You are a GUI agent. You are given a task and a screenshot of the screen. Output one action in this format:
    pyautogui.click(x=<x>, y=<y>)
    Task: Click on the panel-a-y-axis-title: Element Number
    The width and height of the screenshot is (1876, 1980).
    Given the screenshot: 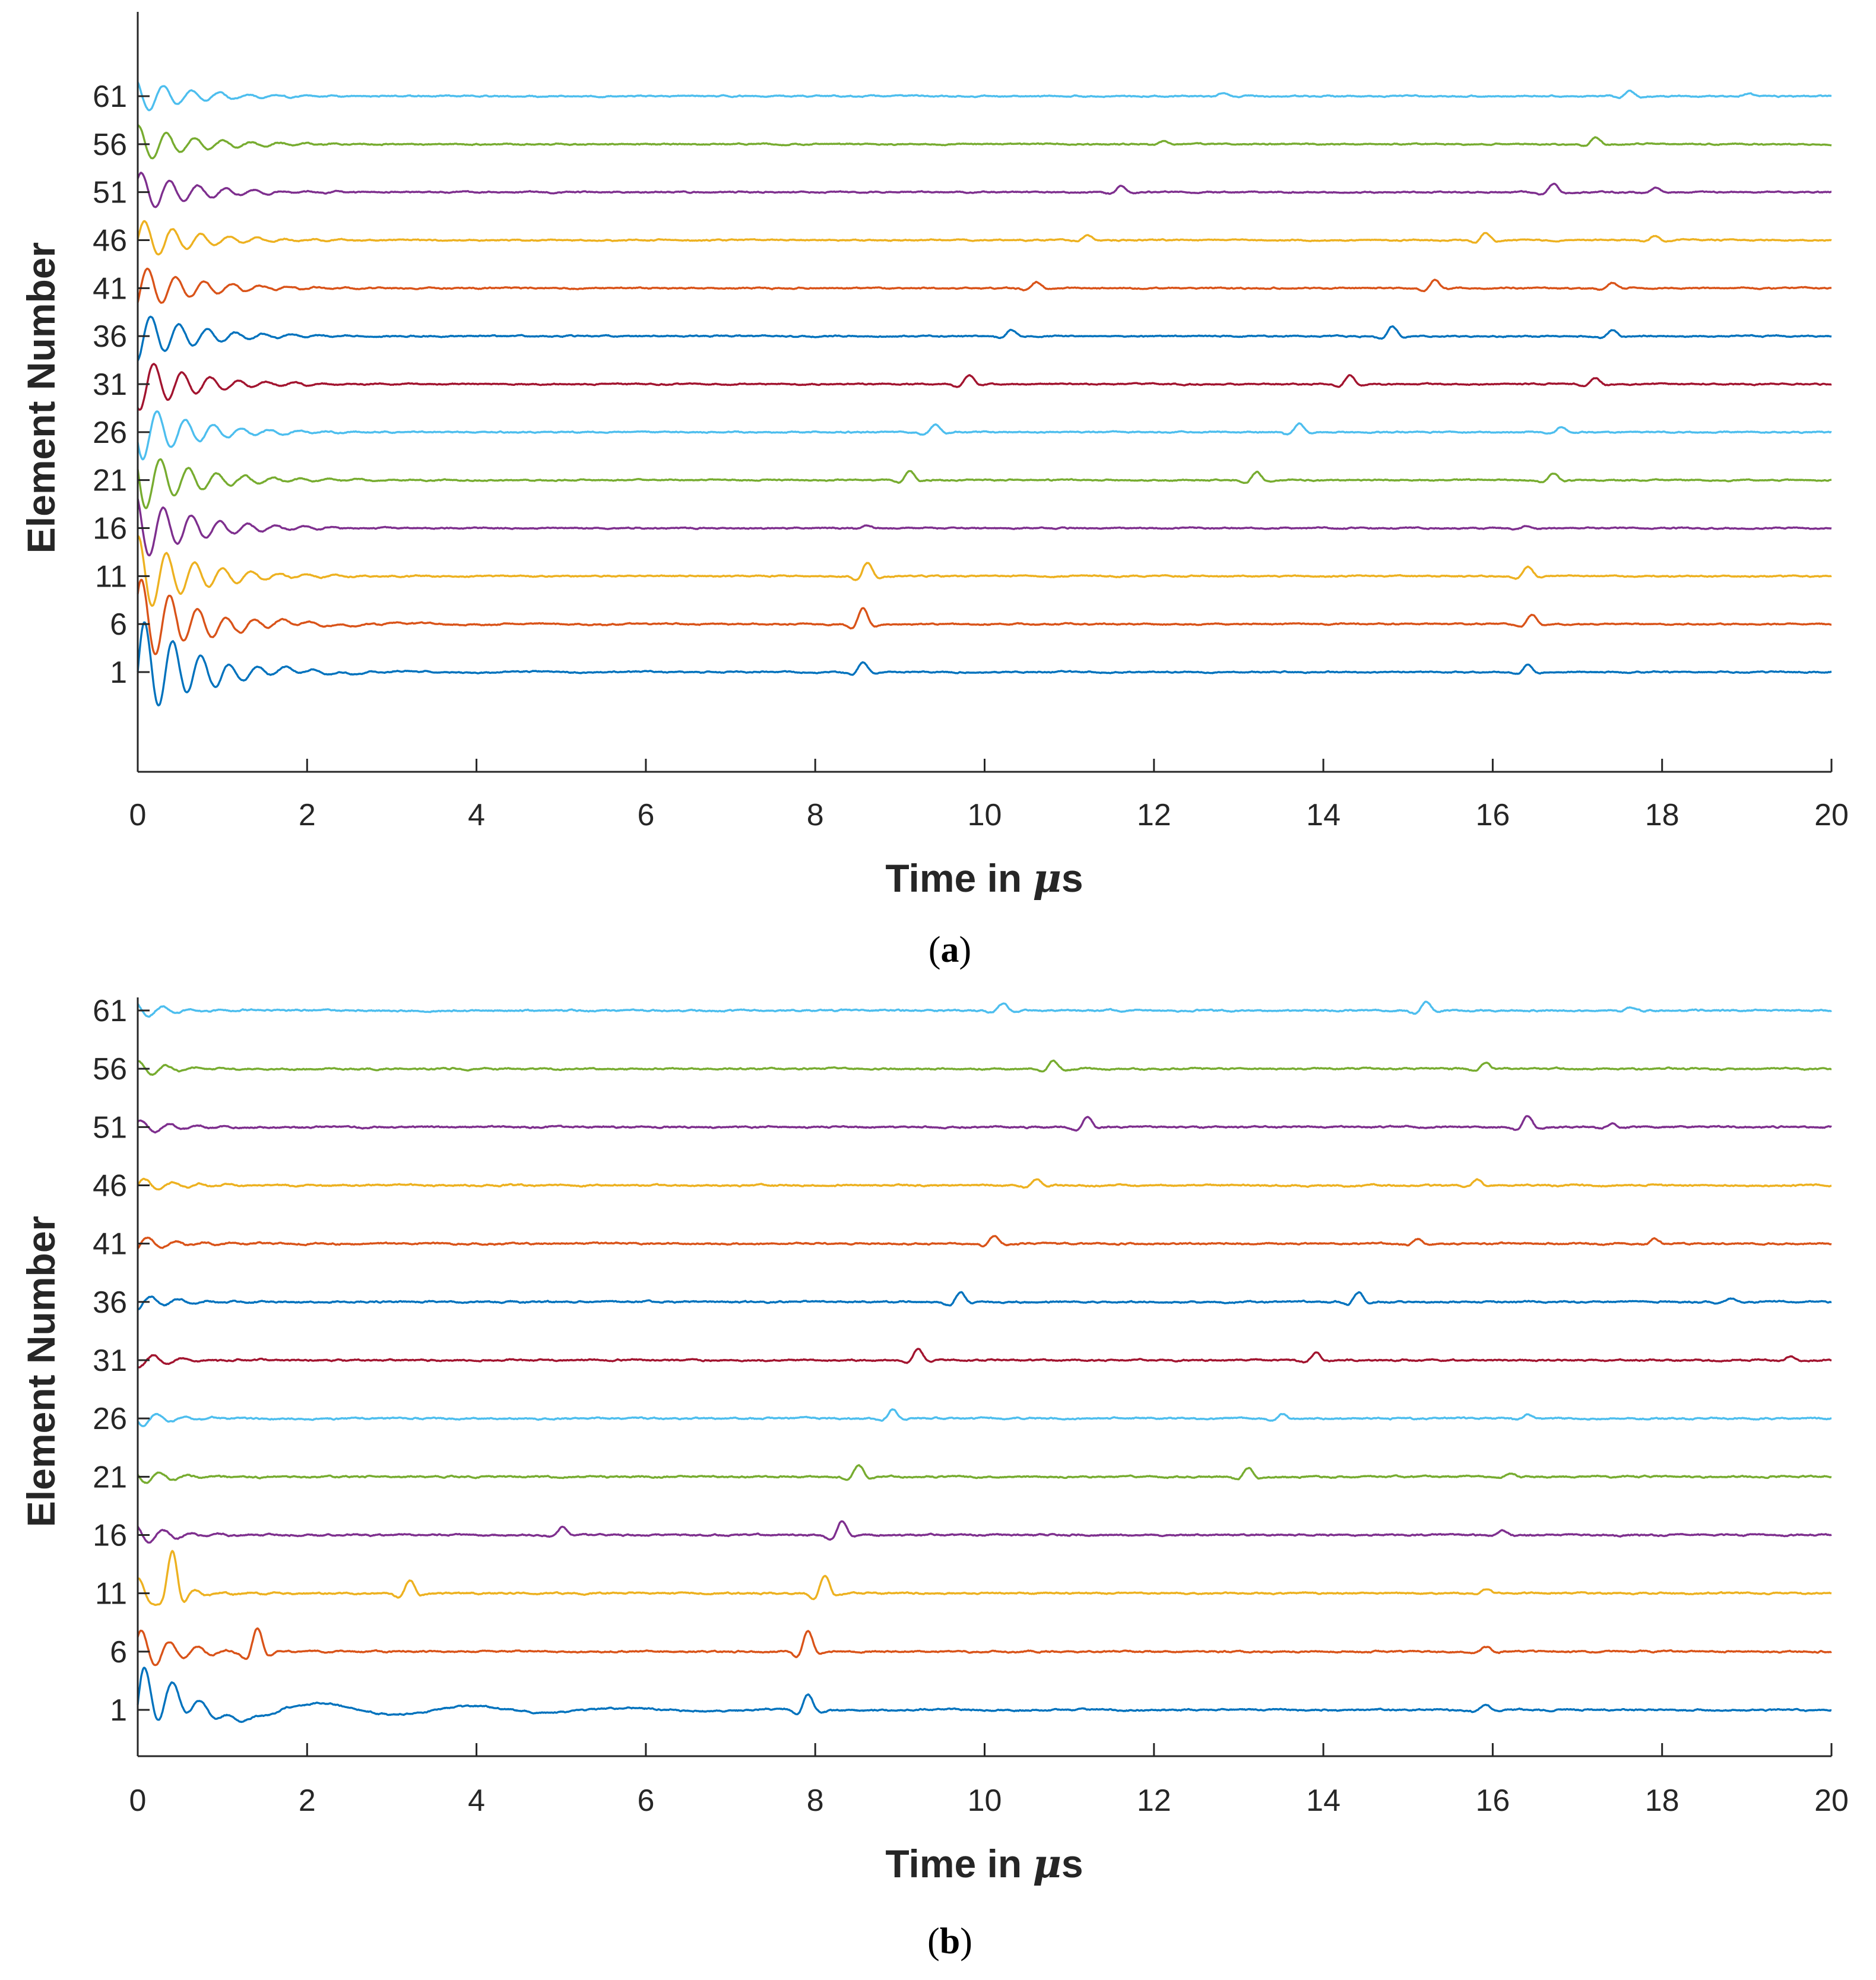 What is the action you would take?
    pyautogui.click(x=41, y=397)
    